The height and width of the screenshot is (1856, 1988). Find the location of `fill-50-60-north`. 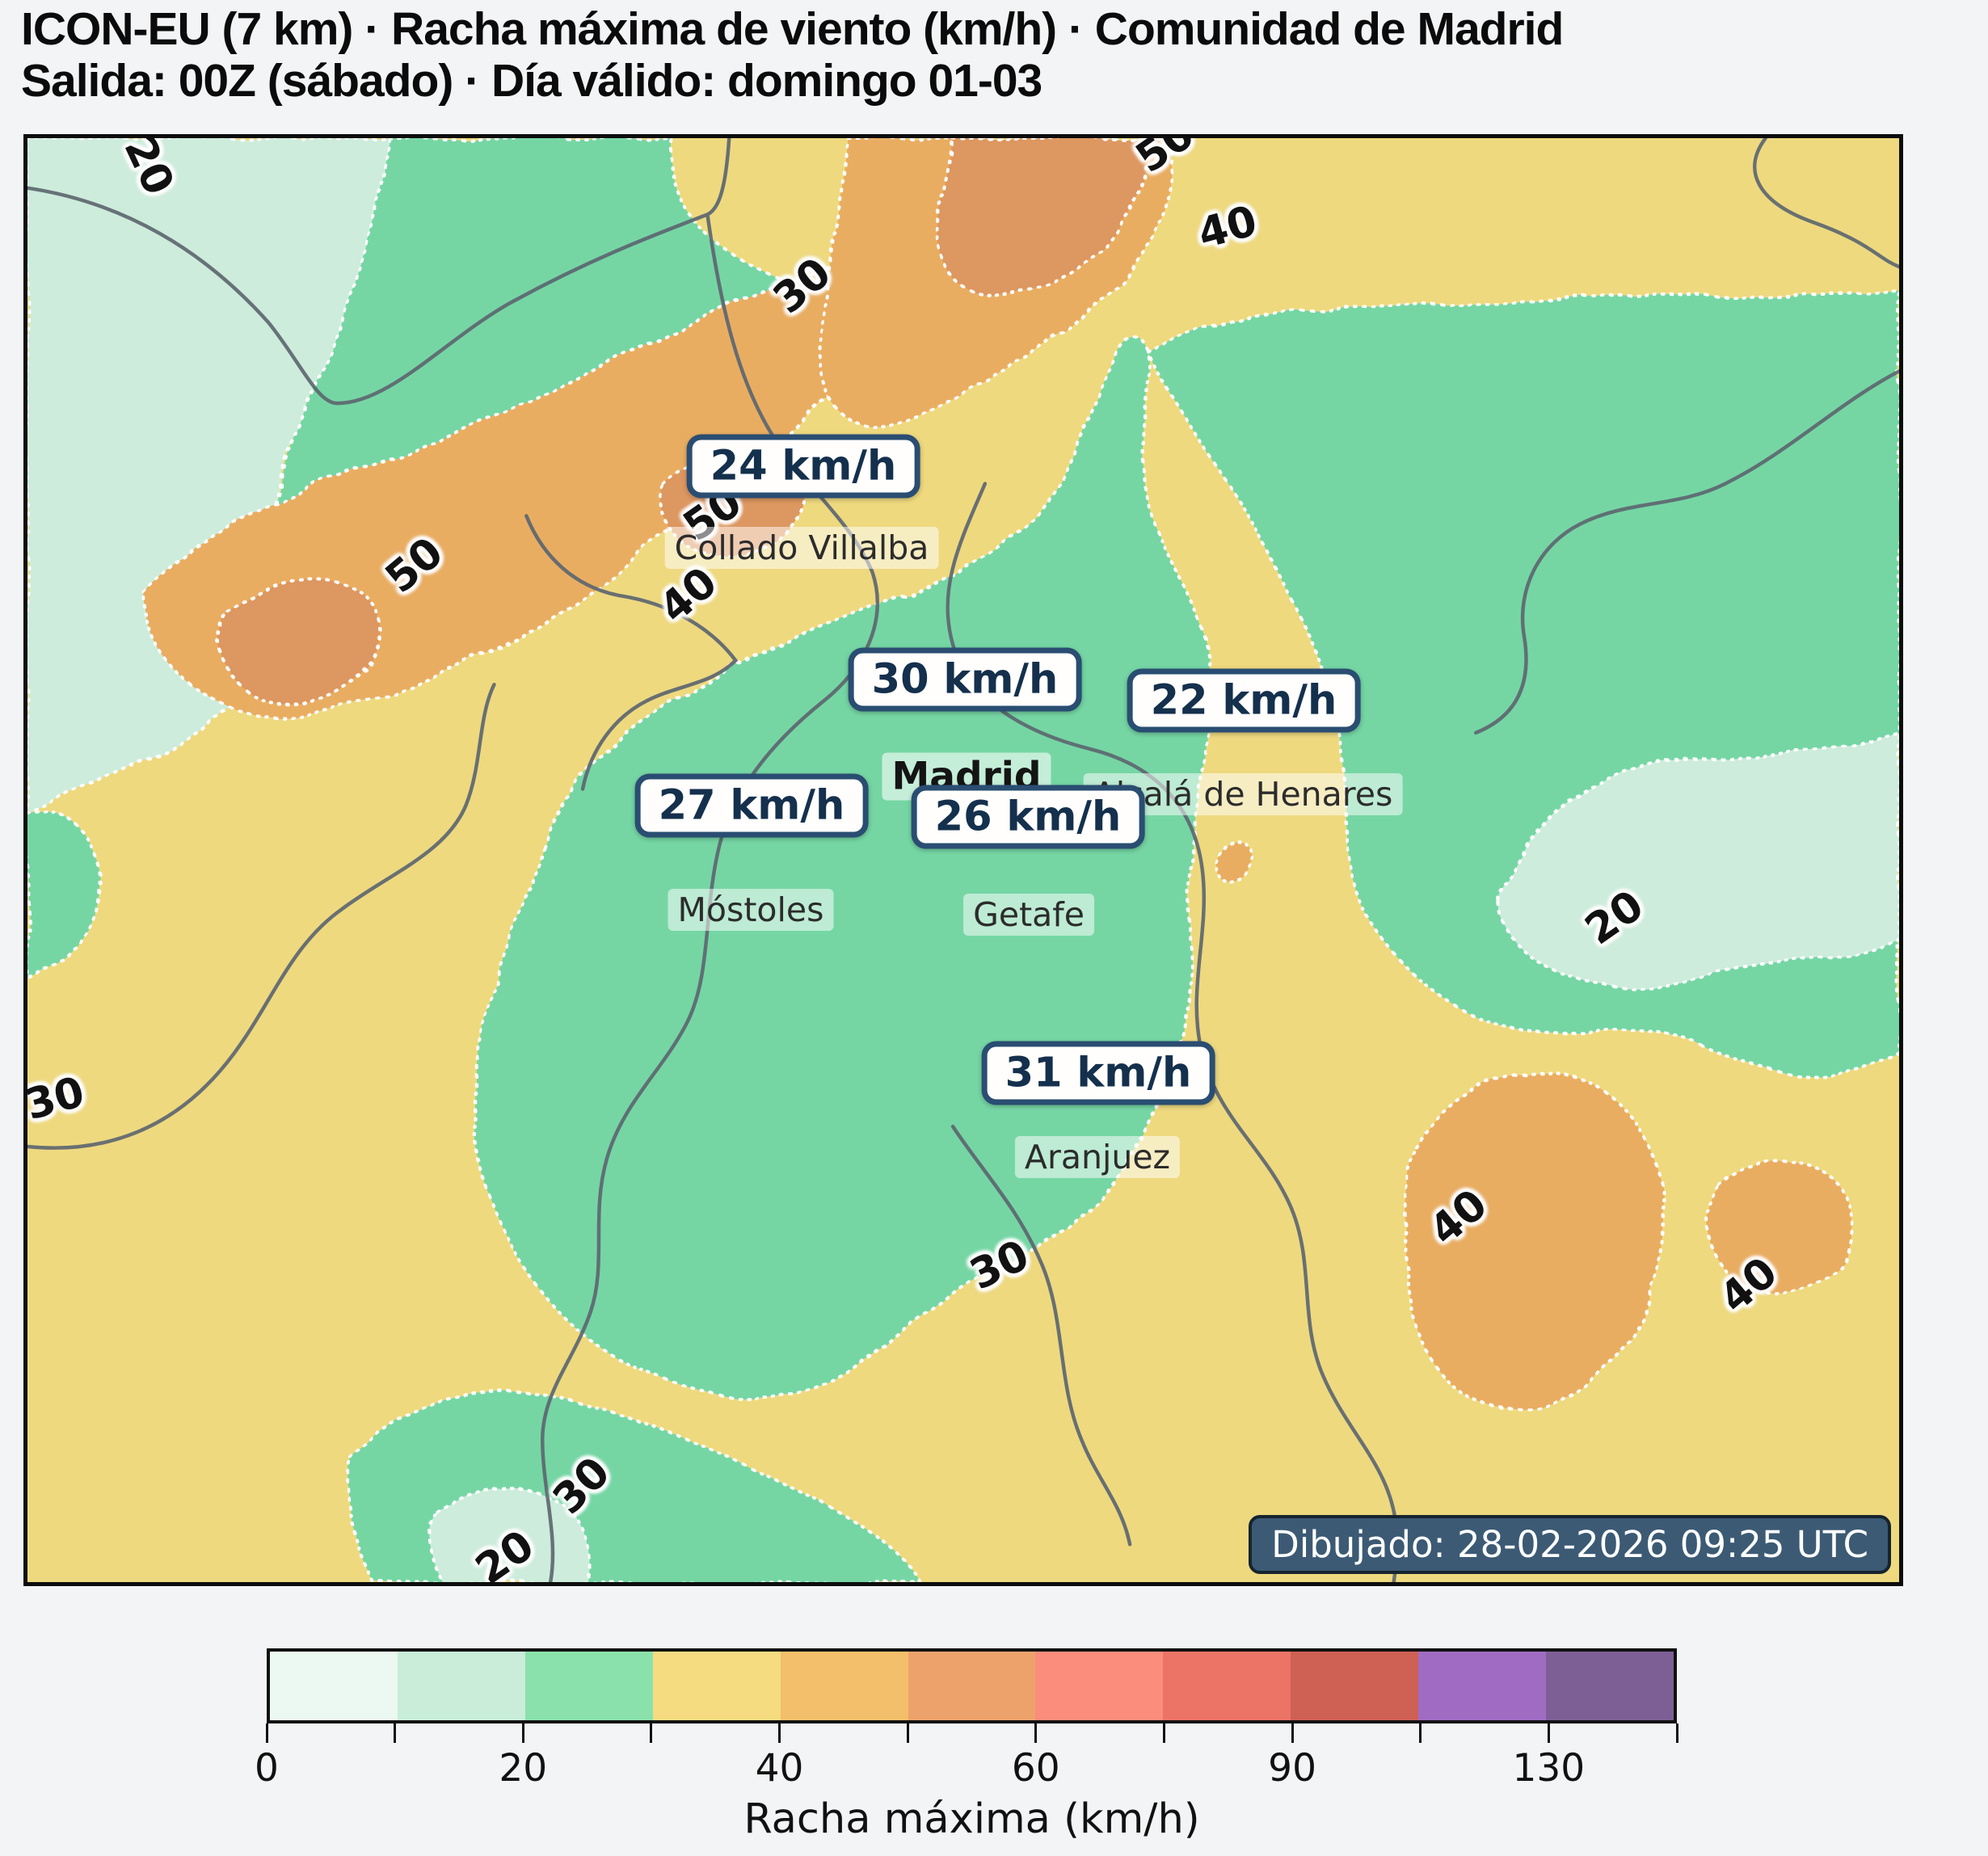

fill-50-60-north is located at coordinates (1042, 217).